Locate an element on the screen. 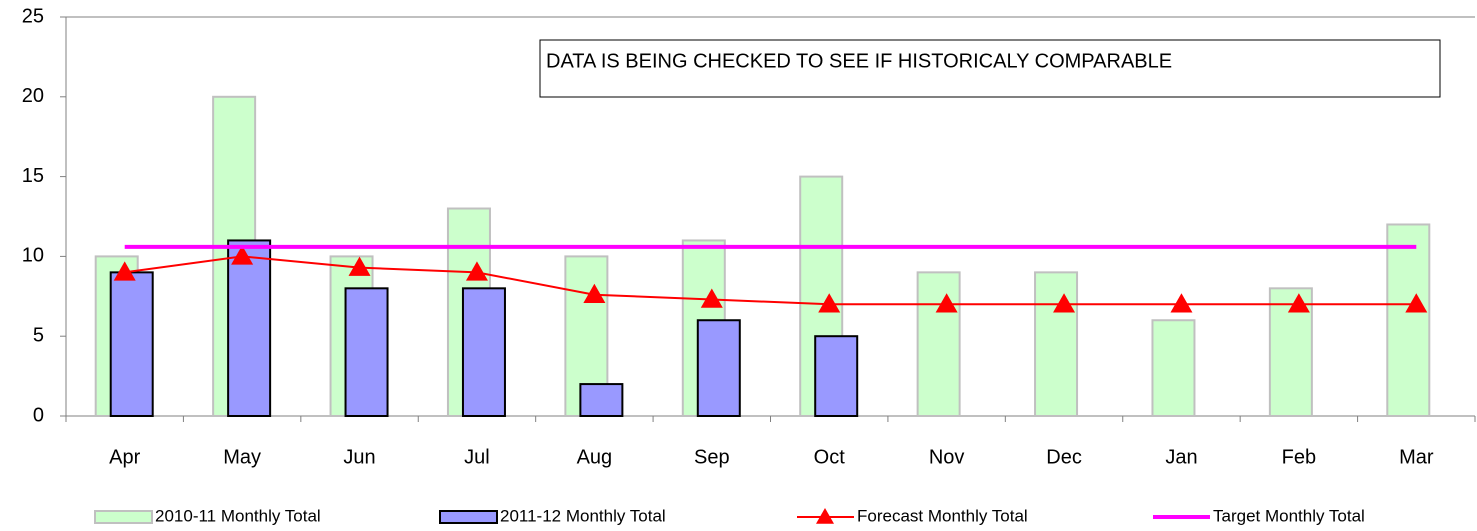 The width and height of the screenshot is (1477, 531). y-tick-label: 15 is located at coordinates (33, 176).